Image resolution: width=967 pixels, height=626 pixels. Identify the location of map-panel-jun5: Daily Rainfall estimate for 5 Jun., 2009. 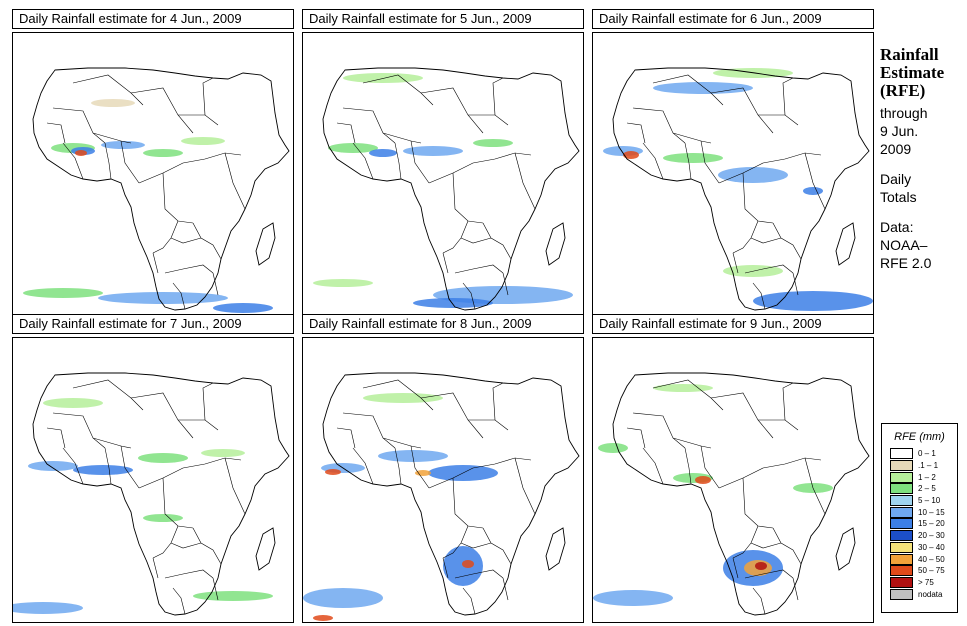
(443, 163).